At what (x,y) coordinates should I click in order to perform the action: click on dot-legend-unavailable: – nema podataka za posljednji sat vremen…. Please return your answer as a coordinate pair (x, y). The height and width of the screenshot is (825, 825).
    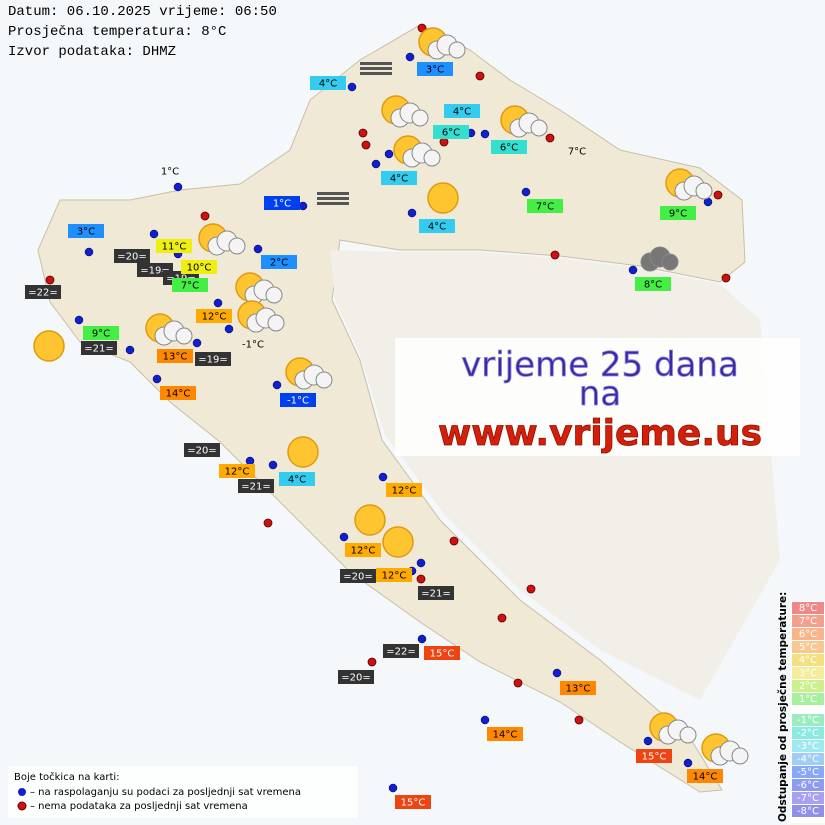
    Looking at the image, I should click on (139, 806).